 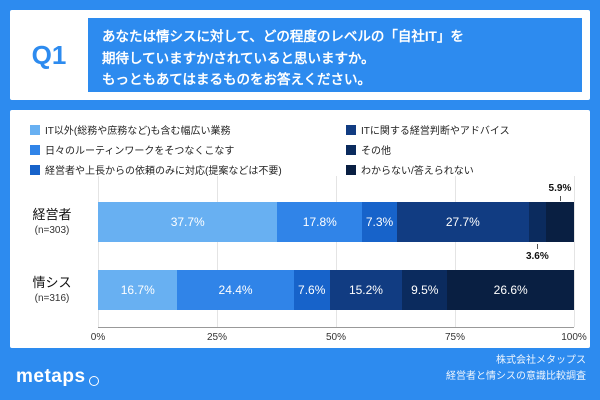 I want to click on bar-segment: 26.6%, so click(x=510, y=290).